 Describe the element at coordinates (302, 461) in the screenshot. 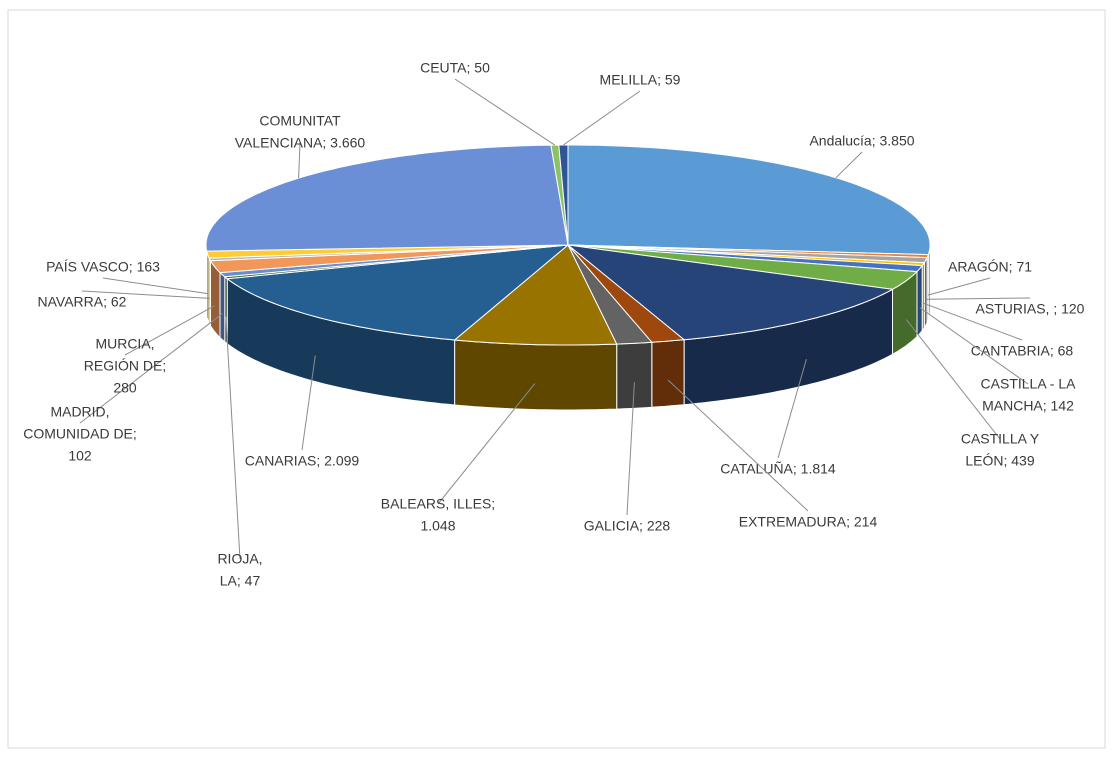

I see `data-label: CANARIAS; 2.099` at that location.